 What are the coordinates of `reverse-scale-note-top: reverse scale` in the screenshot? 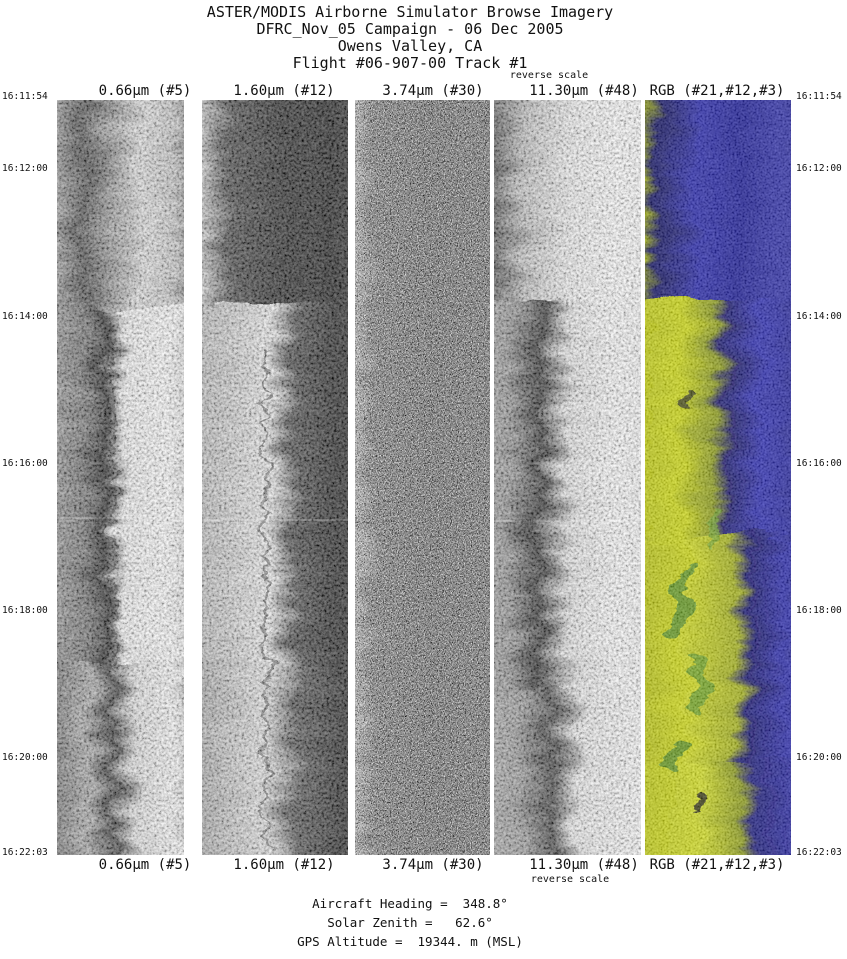 It's located at (549, 75).